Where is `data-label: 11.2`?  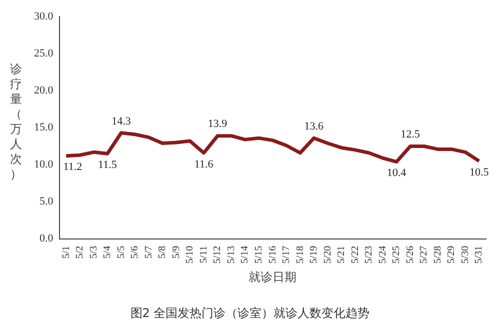 data-label: 11.2 is located at coordinates (72, 167).